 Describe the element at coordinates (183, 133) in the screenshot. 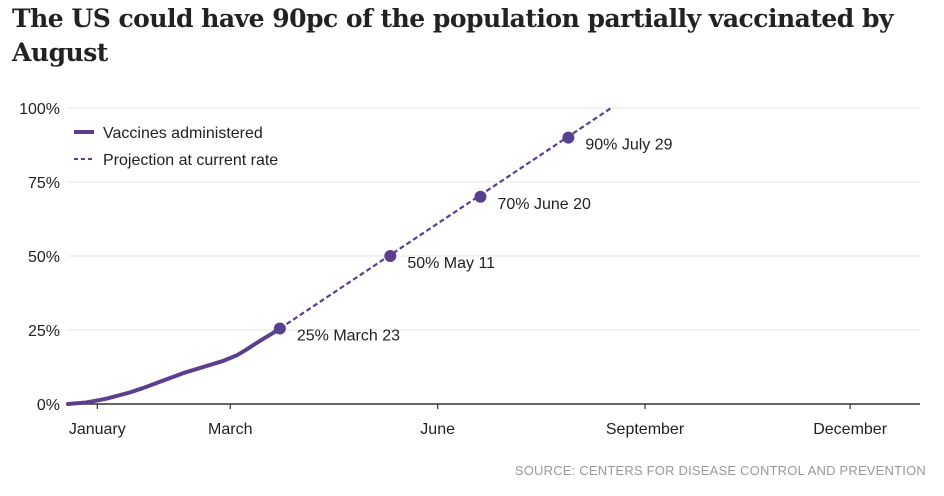

I see `legend-label: Vaccines administered` at that location.